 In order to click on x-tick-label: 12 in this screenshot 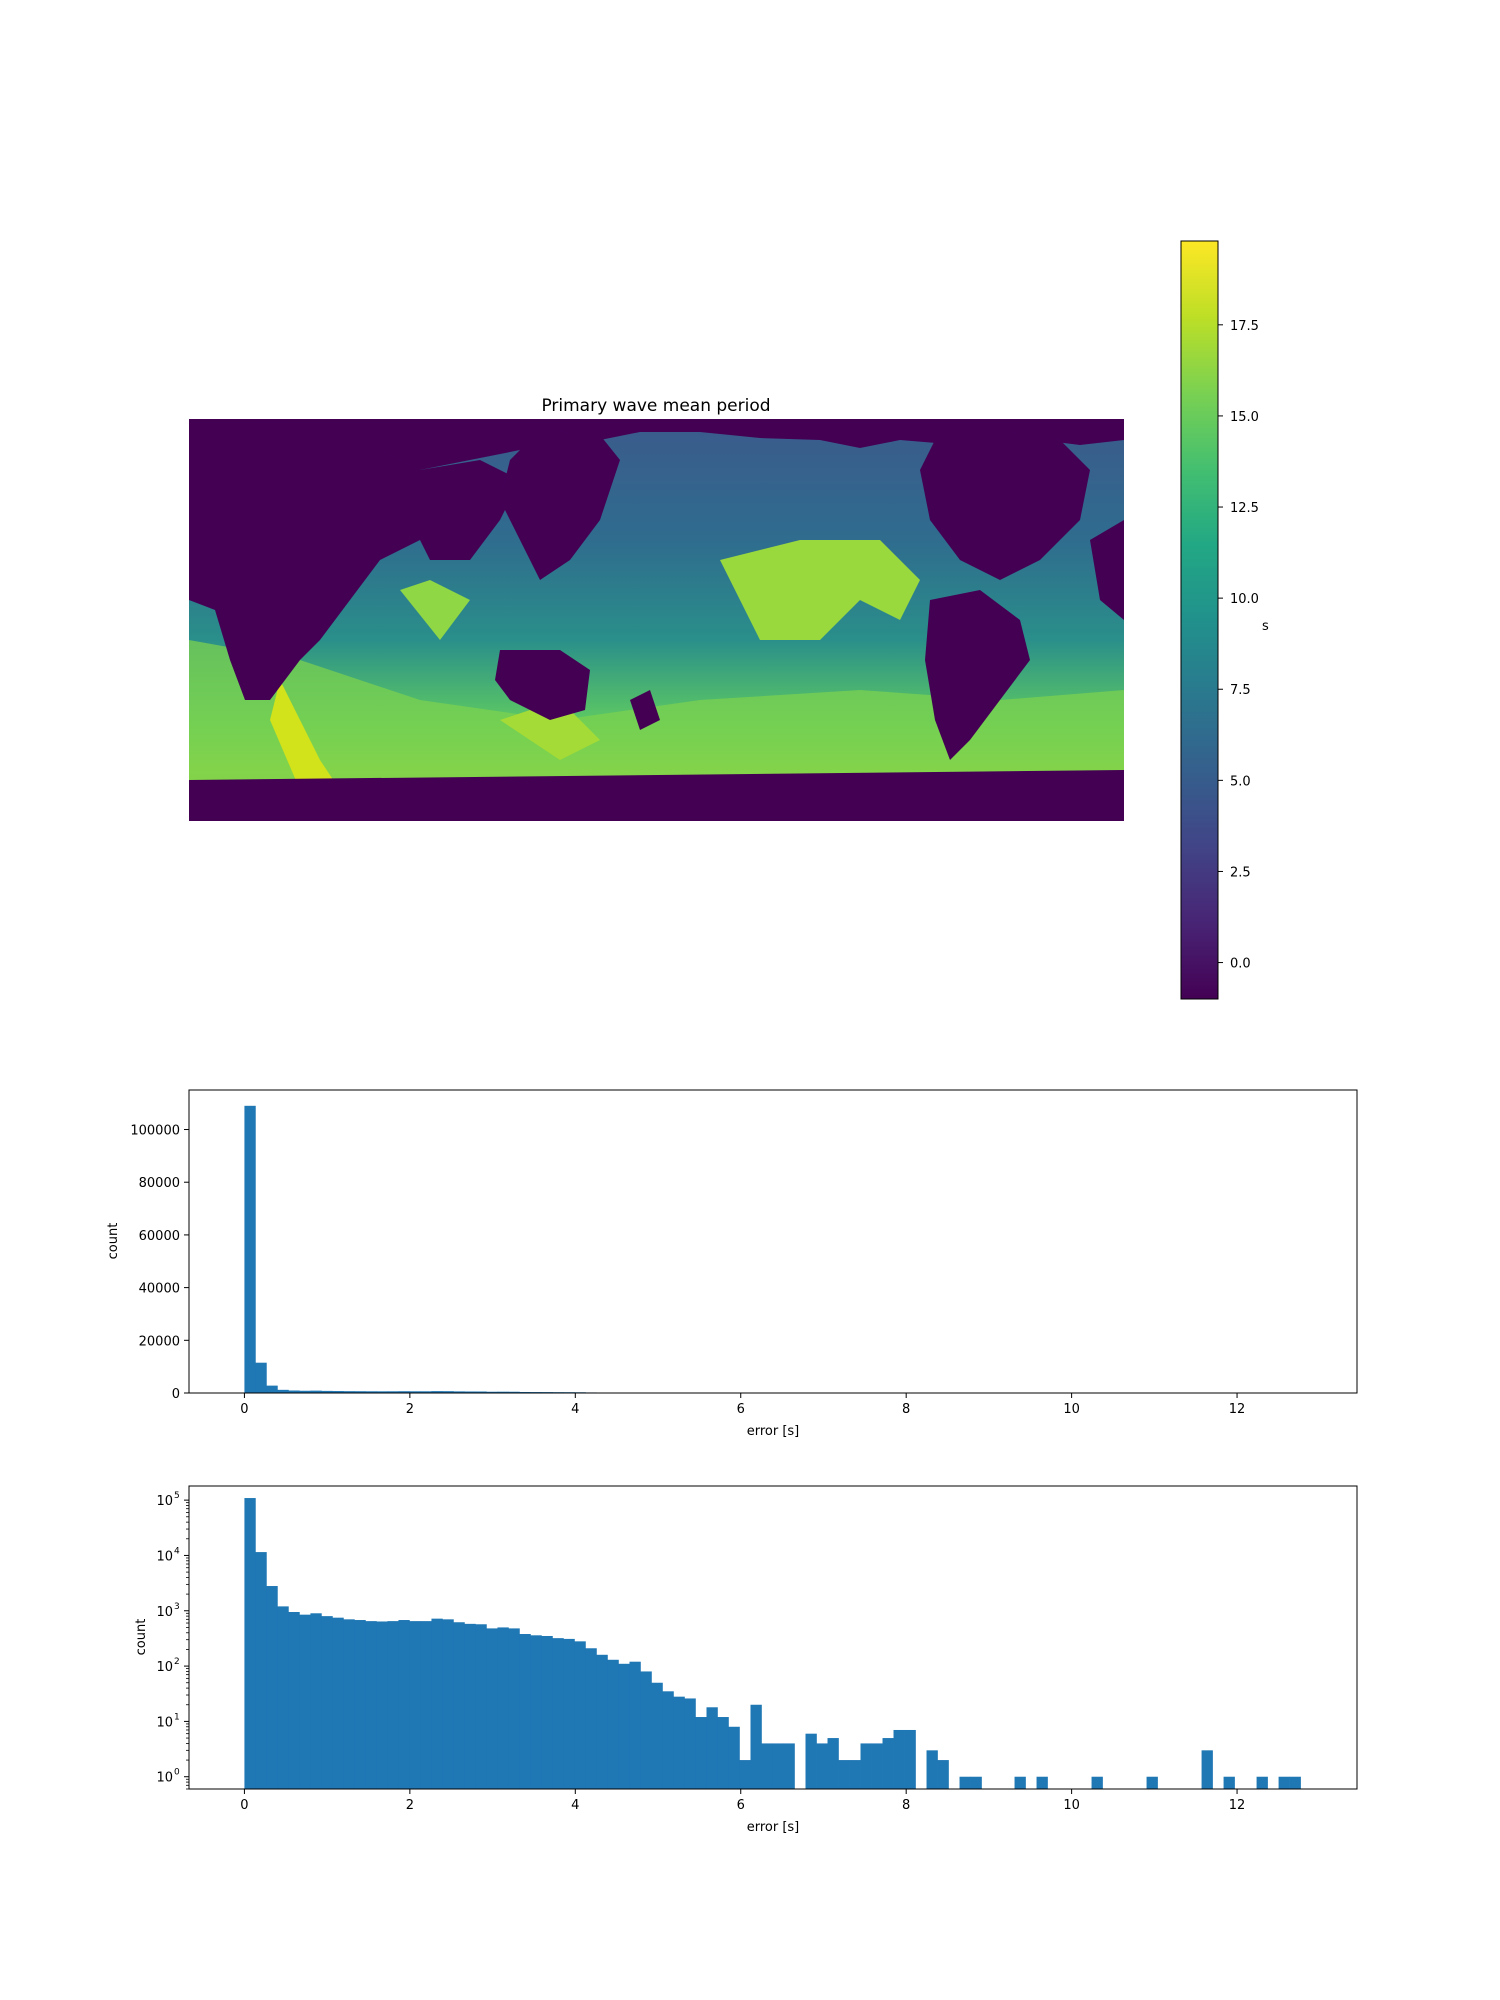, I will do `click(1237, 1805)`.